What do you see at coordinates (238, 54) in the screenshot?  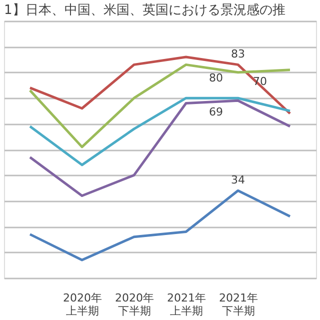 I see `data-label: 83` at bounding box center [238, 54].